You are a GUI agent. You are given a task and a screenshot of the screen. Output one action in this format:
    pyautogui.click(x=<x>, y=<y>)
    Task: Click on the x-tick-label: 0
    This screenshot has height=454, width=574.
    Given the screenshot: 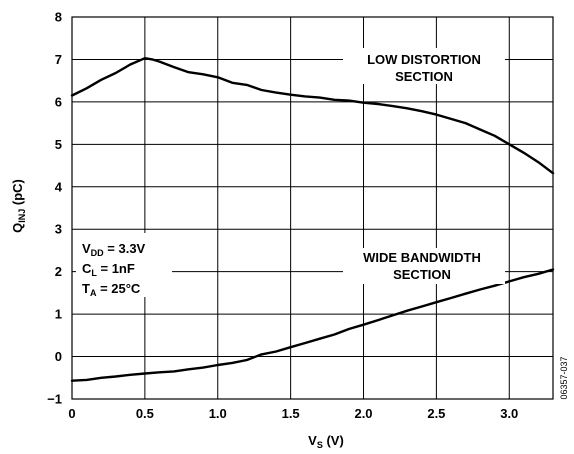 What is the action you would take?
    pyautogui.click(x=71, y=413)
    